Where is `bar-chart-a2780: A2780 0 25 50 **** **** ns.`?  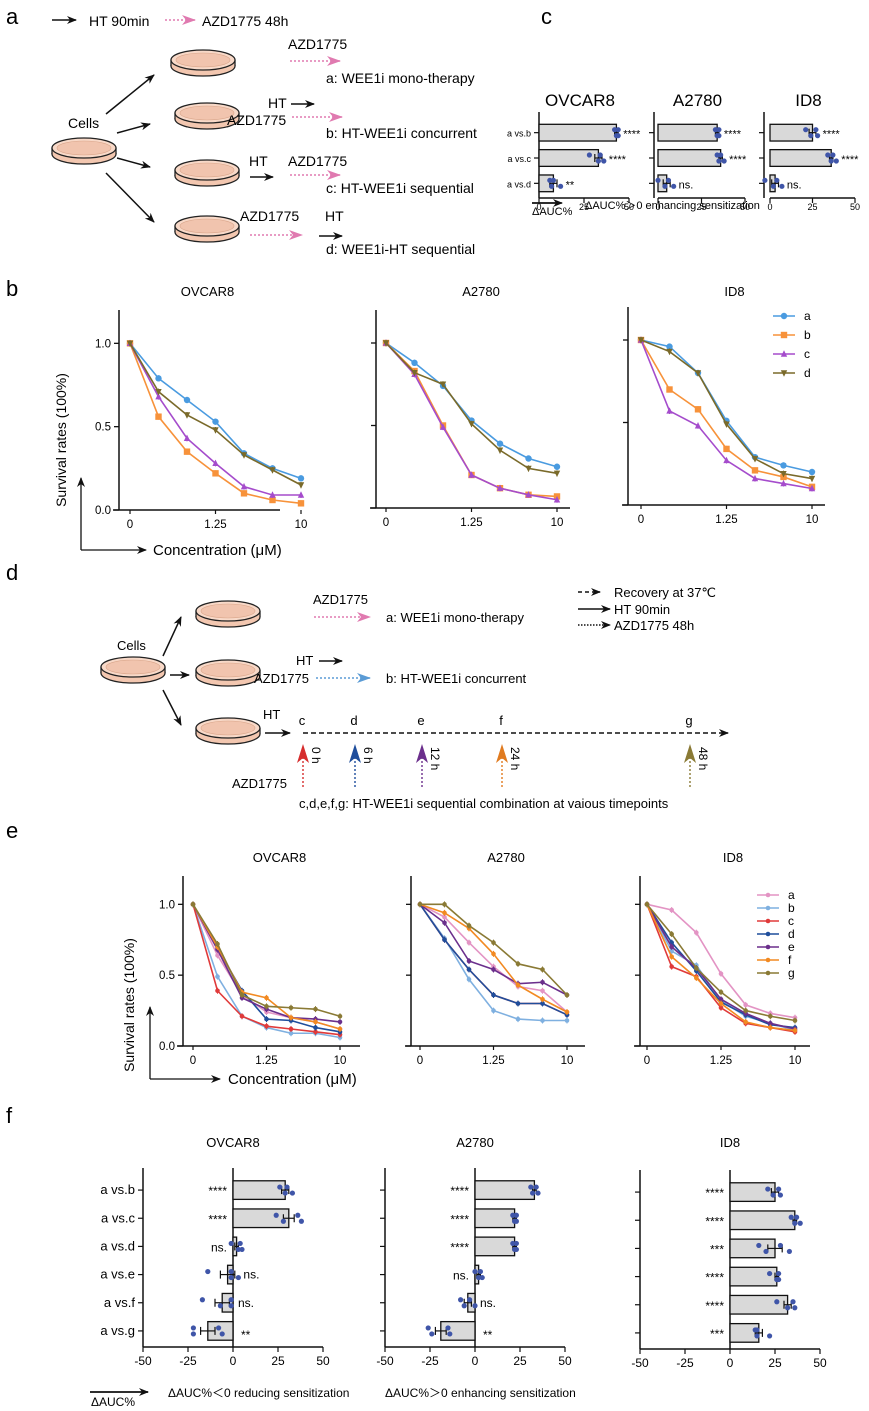
bar-chart-a2780: A2780 0 25 50 **** **** ns. is located at coordinates (699, 151).